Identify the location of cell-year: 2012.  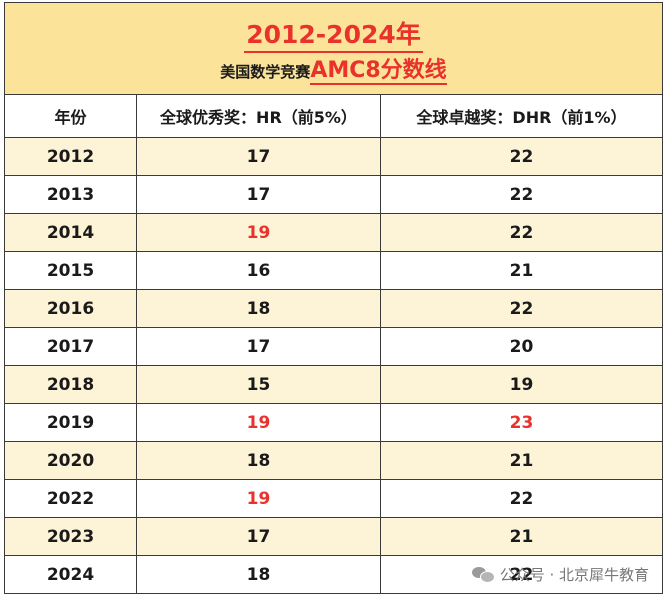
(70, 156).